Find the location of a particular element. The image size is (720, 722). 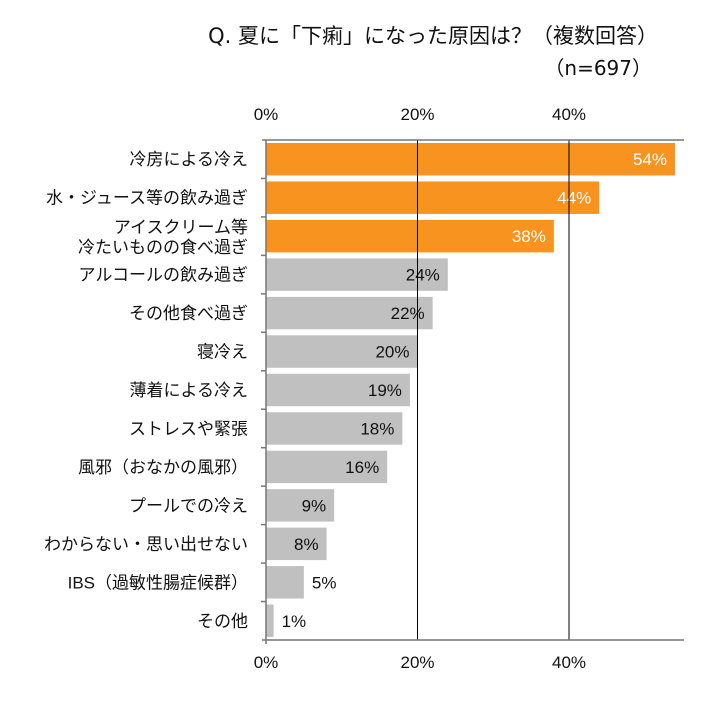

category-label: アルコールの飲み過ぎ is located at coordinates (164, 275).